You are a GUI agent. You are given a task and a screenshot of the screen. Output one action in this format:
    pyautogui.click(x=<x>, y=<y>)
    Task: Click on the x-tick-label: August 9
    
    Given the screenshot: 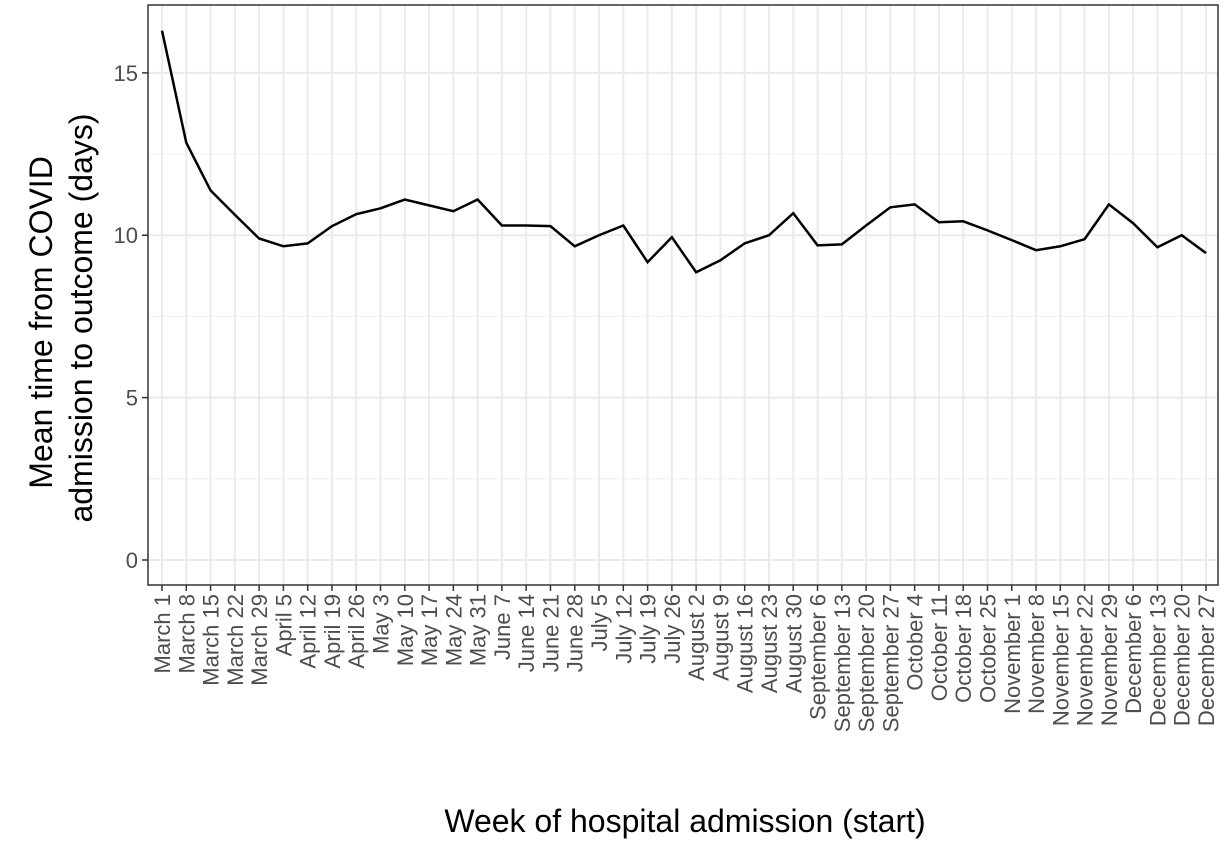 What is the action you would take?
    pyautogui.click(x=720, y=637)
    